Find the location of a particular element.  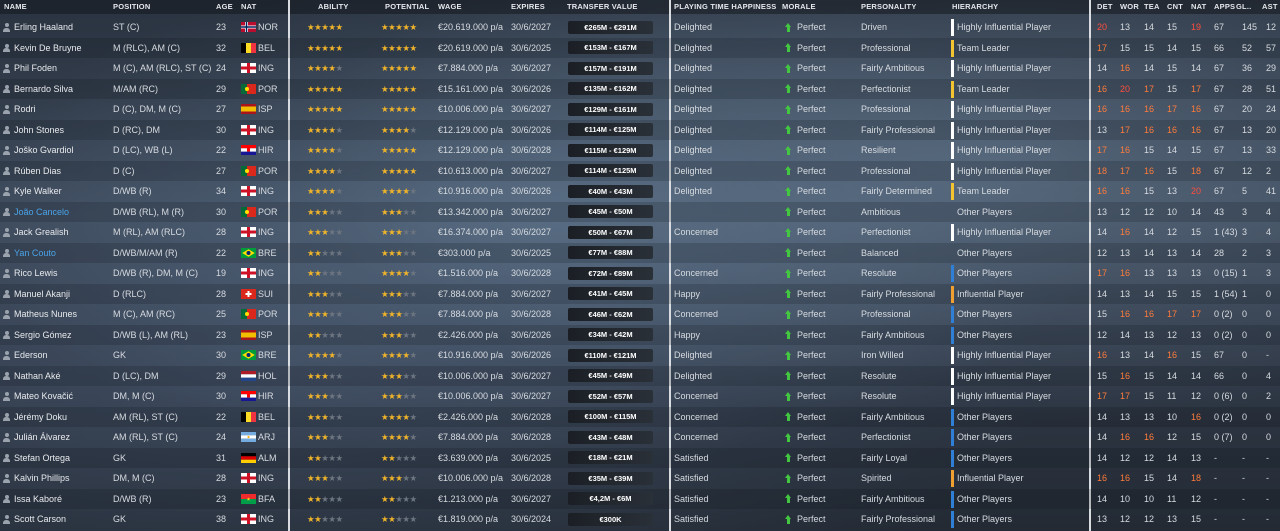

player-name-link: Scott Carson is located at coordinates (40, 519).